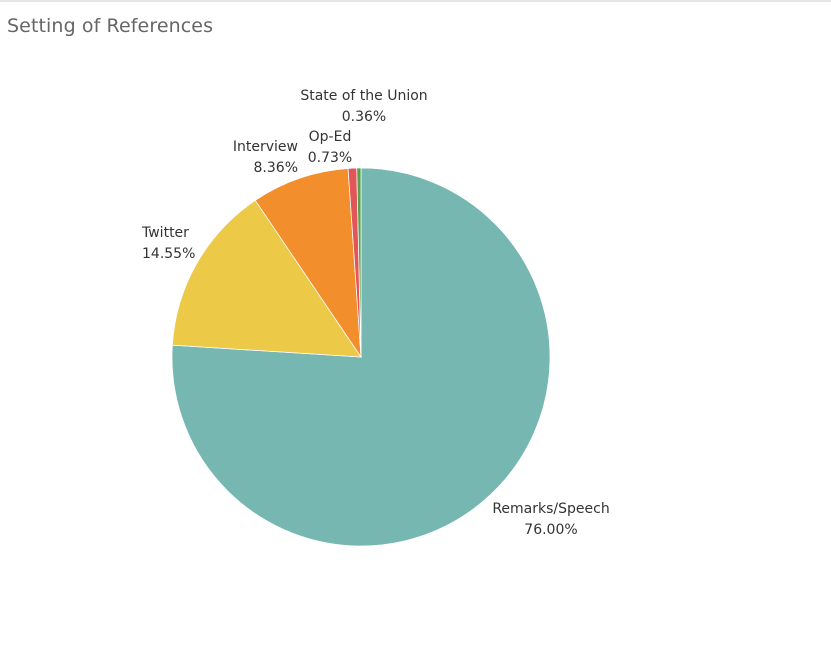 This screenshot has width=831, height=649. What do you see at coordinates (330, 158) in the screenshot?
I see `slice-value-op-ed: 0.73%` at bounding box center [330, 158].